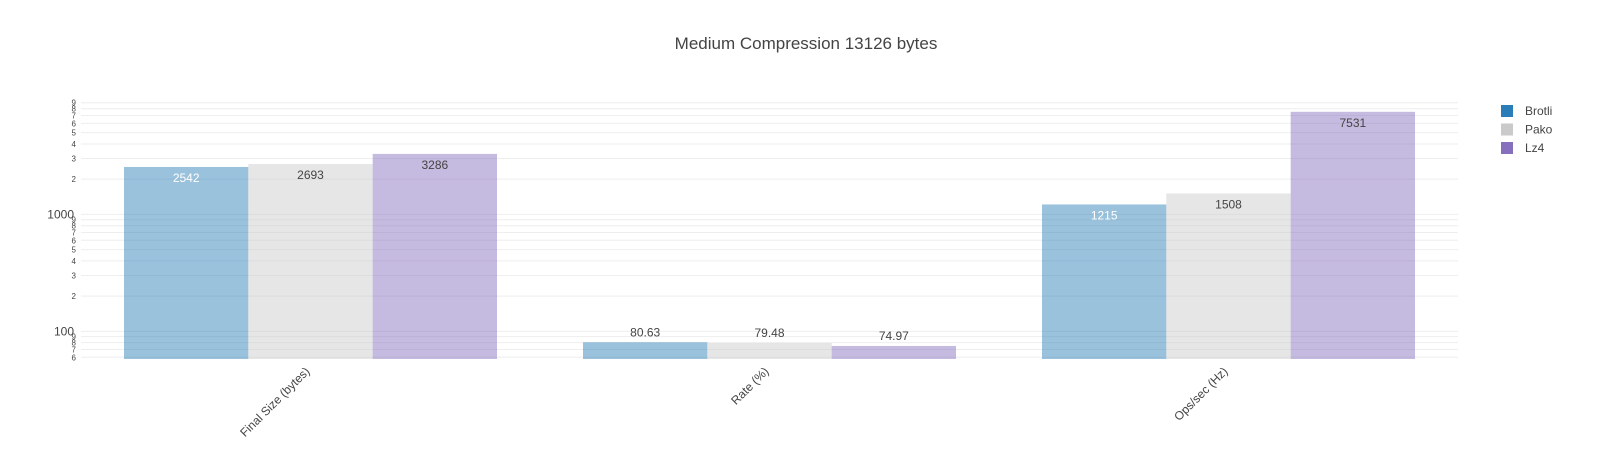 The image size is (1613, 455). What do you see at coordinates (894, 336) in the screenshot?
I see `bar-value-label: 74.97` at bounding box center [894, 336].